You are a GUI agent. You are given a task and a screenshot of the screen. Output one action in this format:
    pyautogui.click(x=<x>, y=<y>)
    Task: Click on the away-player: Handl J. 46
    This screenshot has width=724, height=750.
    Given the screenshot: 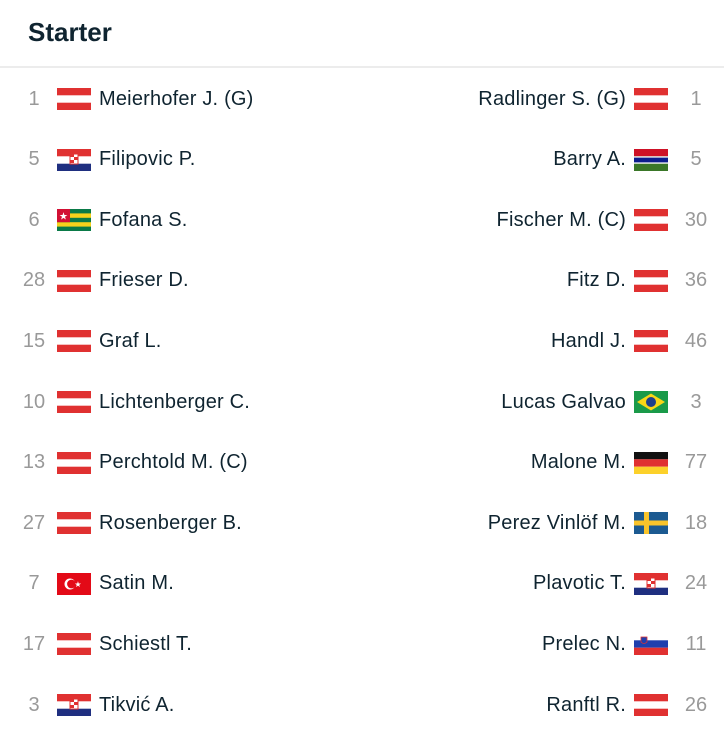 What is the action you would take?
    pyautogui.click(x=637, y=341)
    